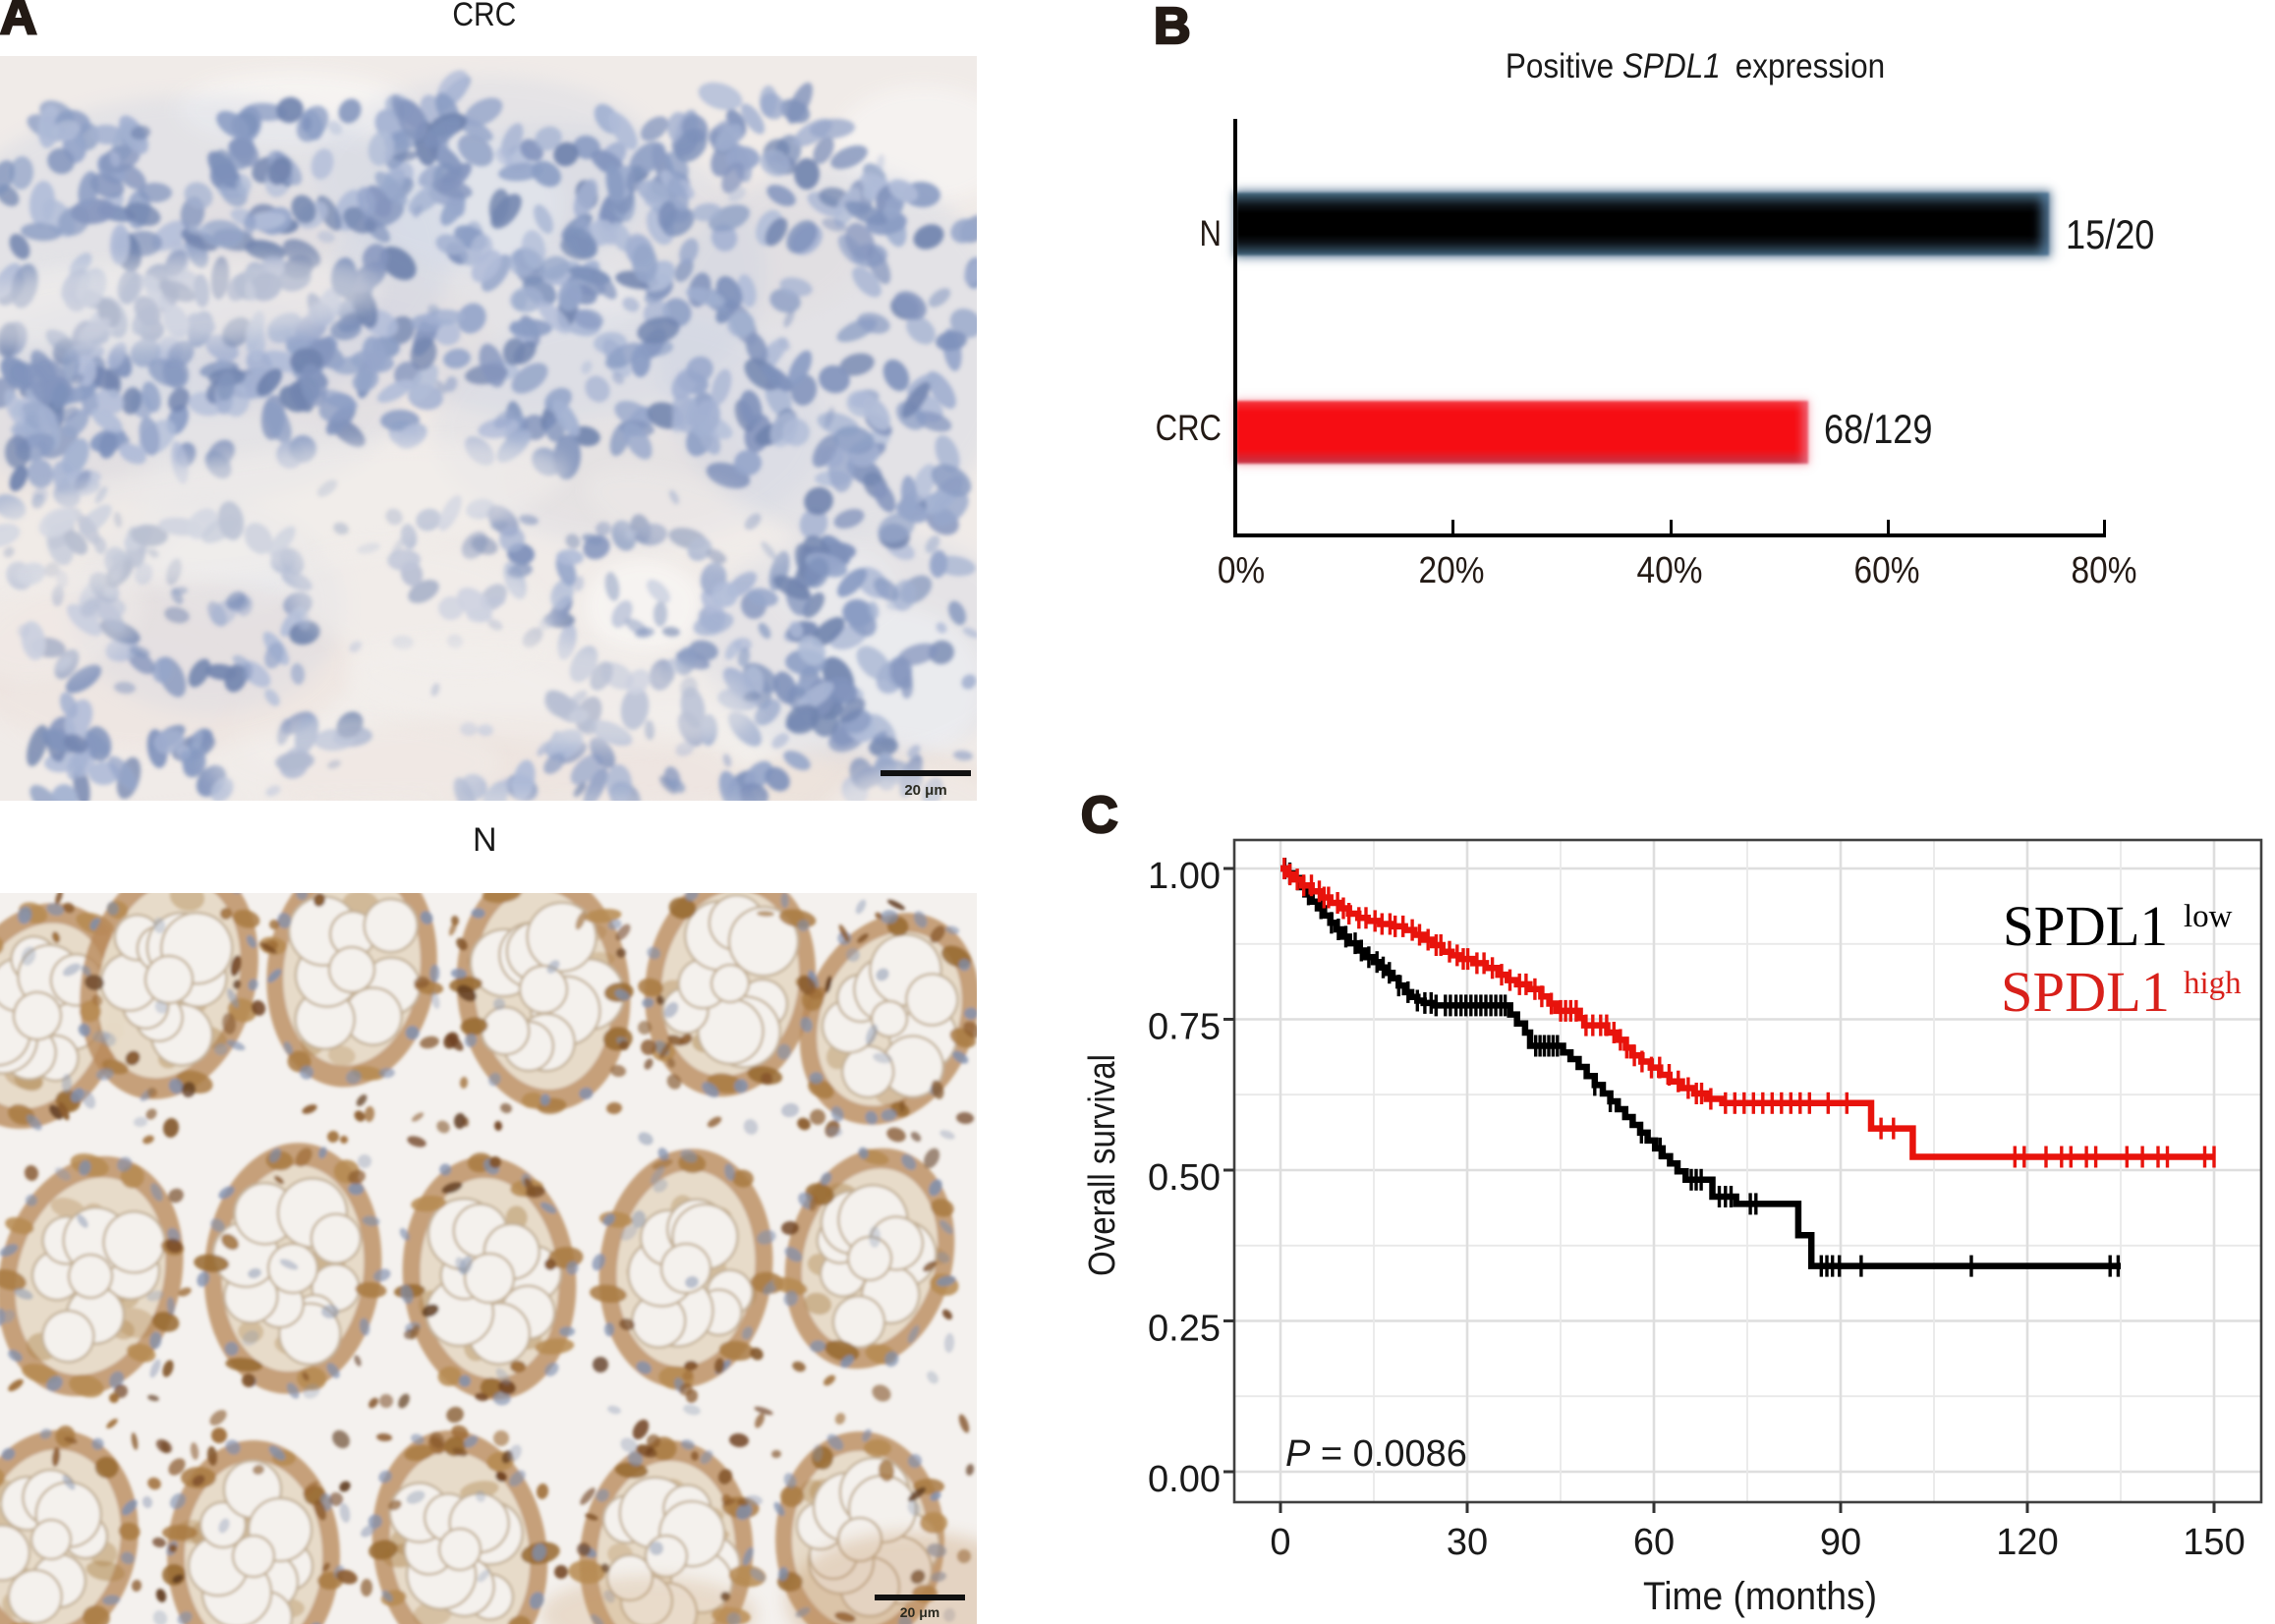  I want to click on svg-text: 0.75, so click(1184, 1027).